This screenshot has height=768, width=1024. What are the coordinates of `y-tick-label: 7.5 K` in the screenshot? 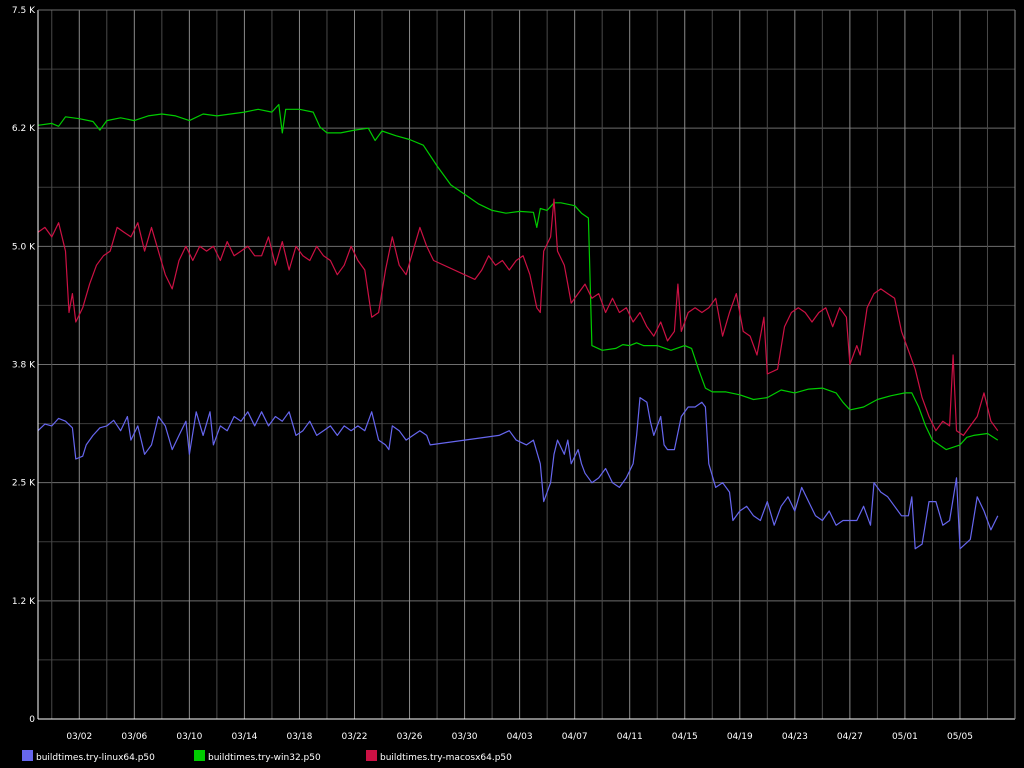 It's located at (24, 11).